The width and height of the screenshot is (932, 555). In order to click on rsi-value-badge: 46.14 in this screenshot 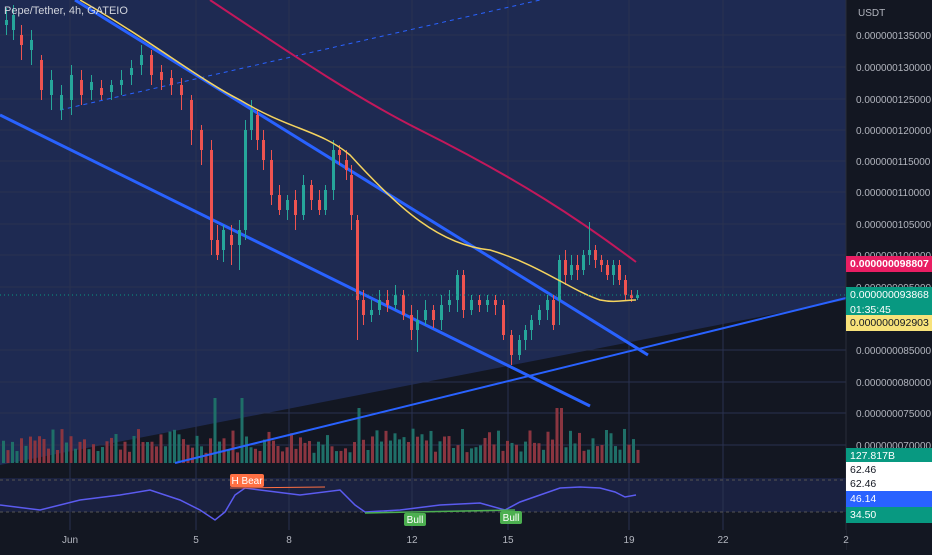, I will do `click(889, 499)`.